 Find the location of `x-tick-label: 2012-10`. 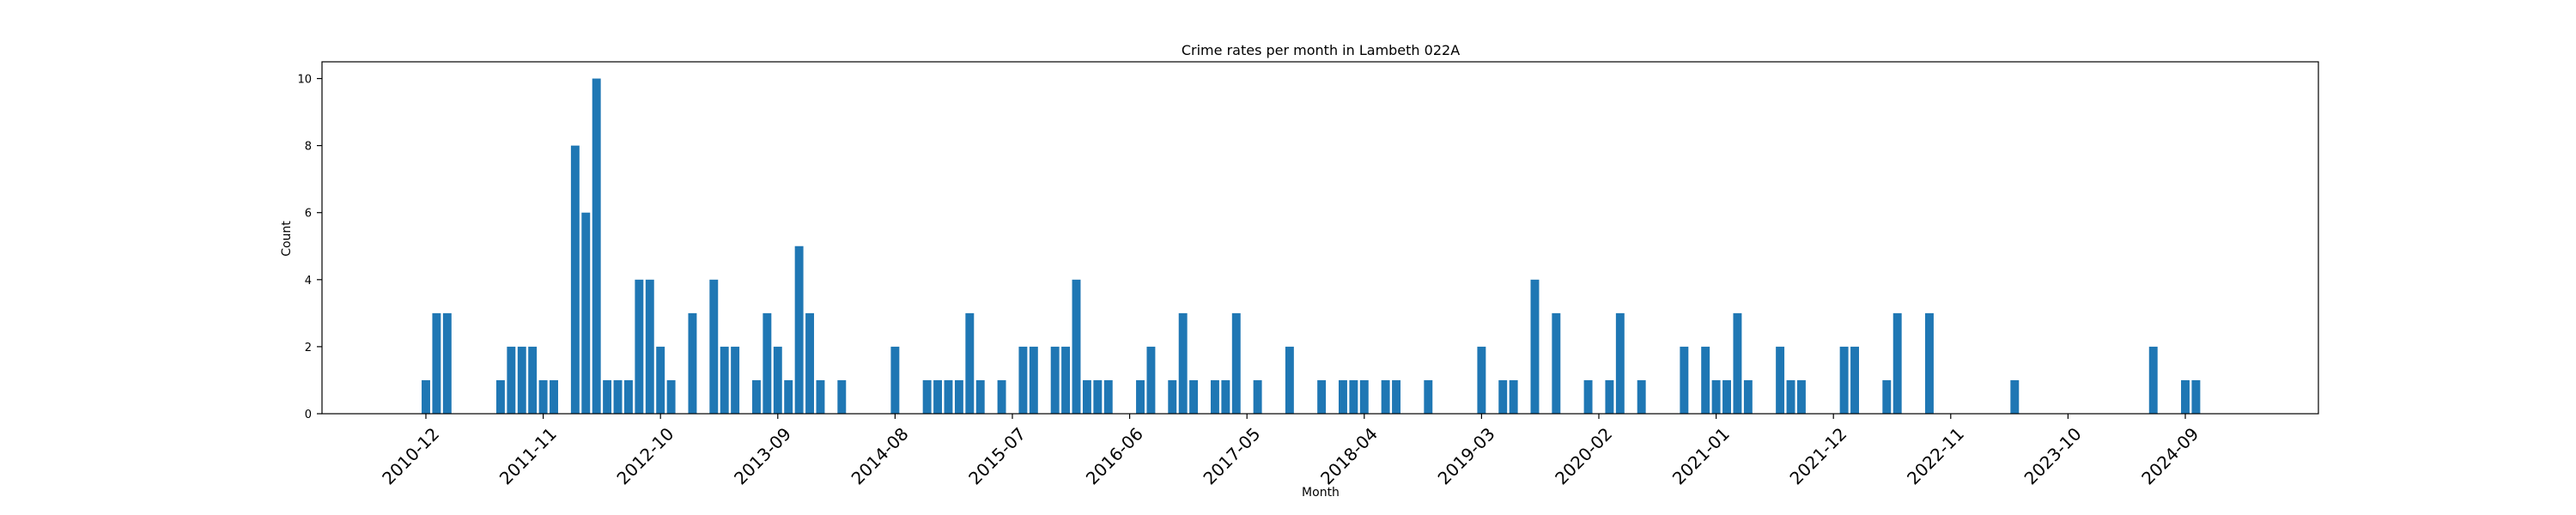

x-tick-label: 2012-10 is located at coordinates (644, 455).